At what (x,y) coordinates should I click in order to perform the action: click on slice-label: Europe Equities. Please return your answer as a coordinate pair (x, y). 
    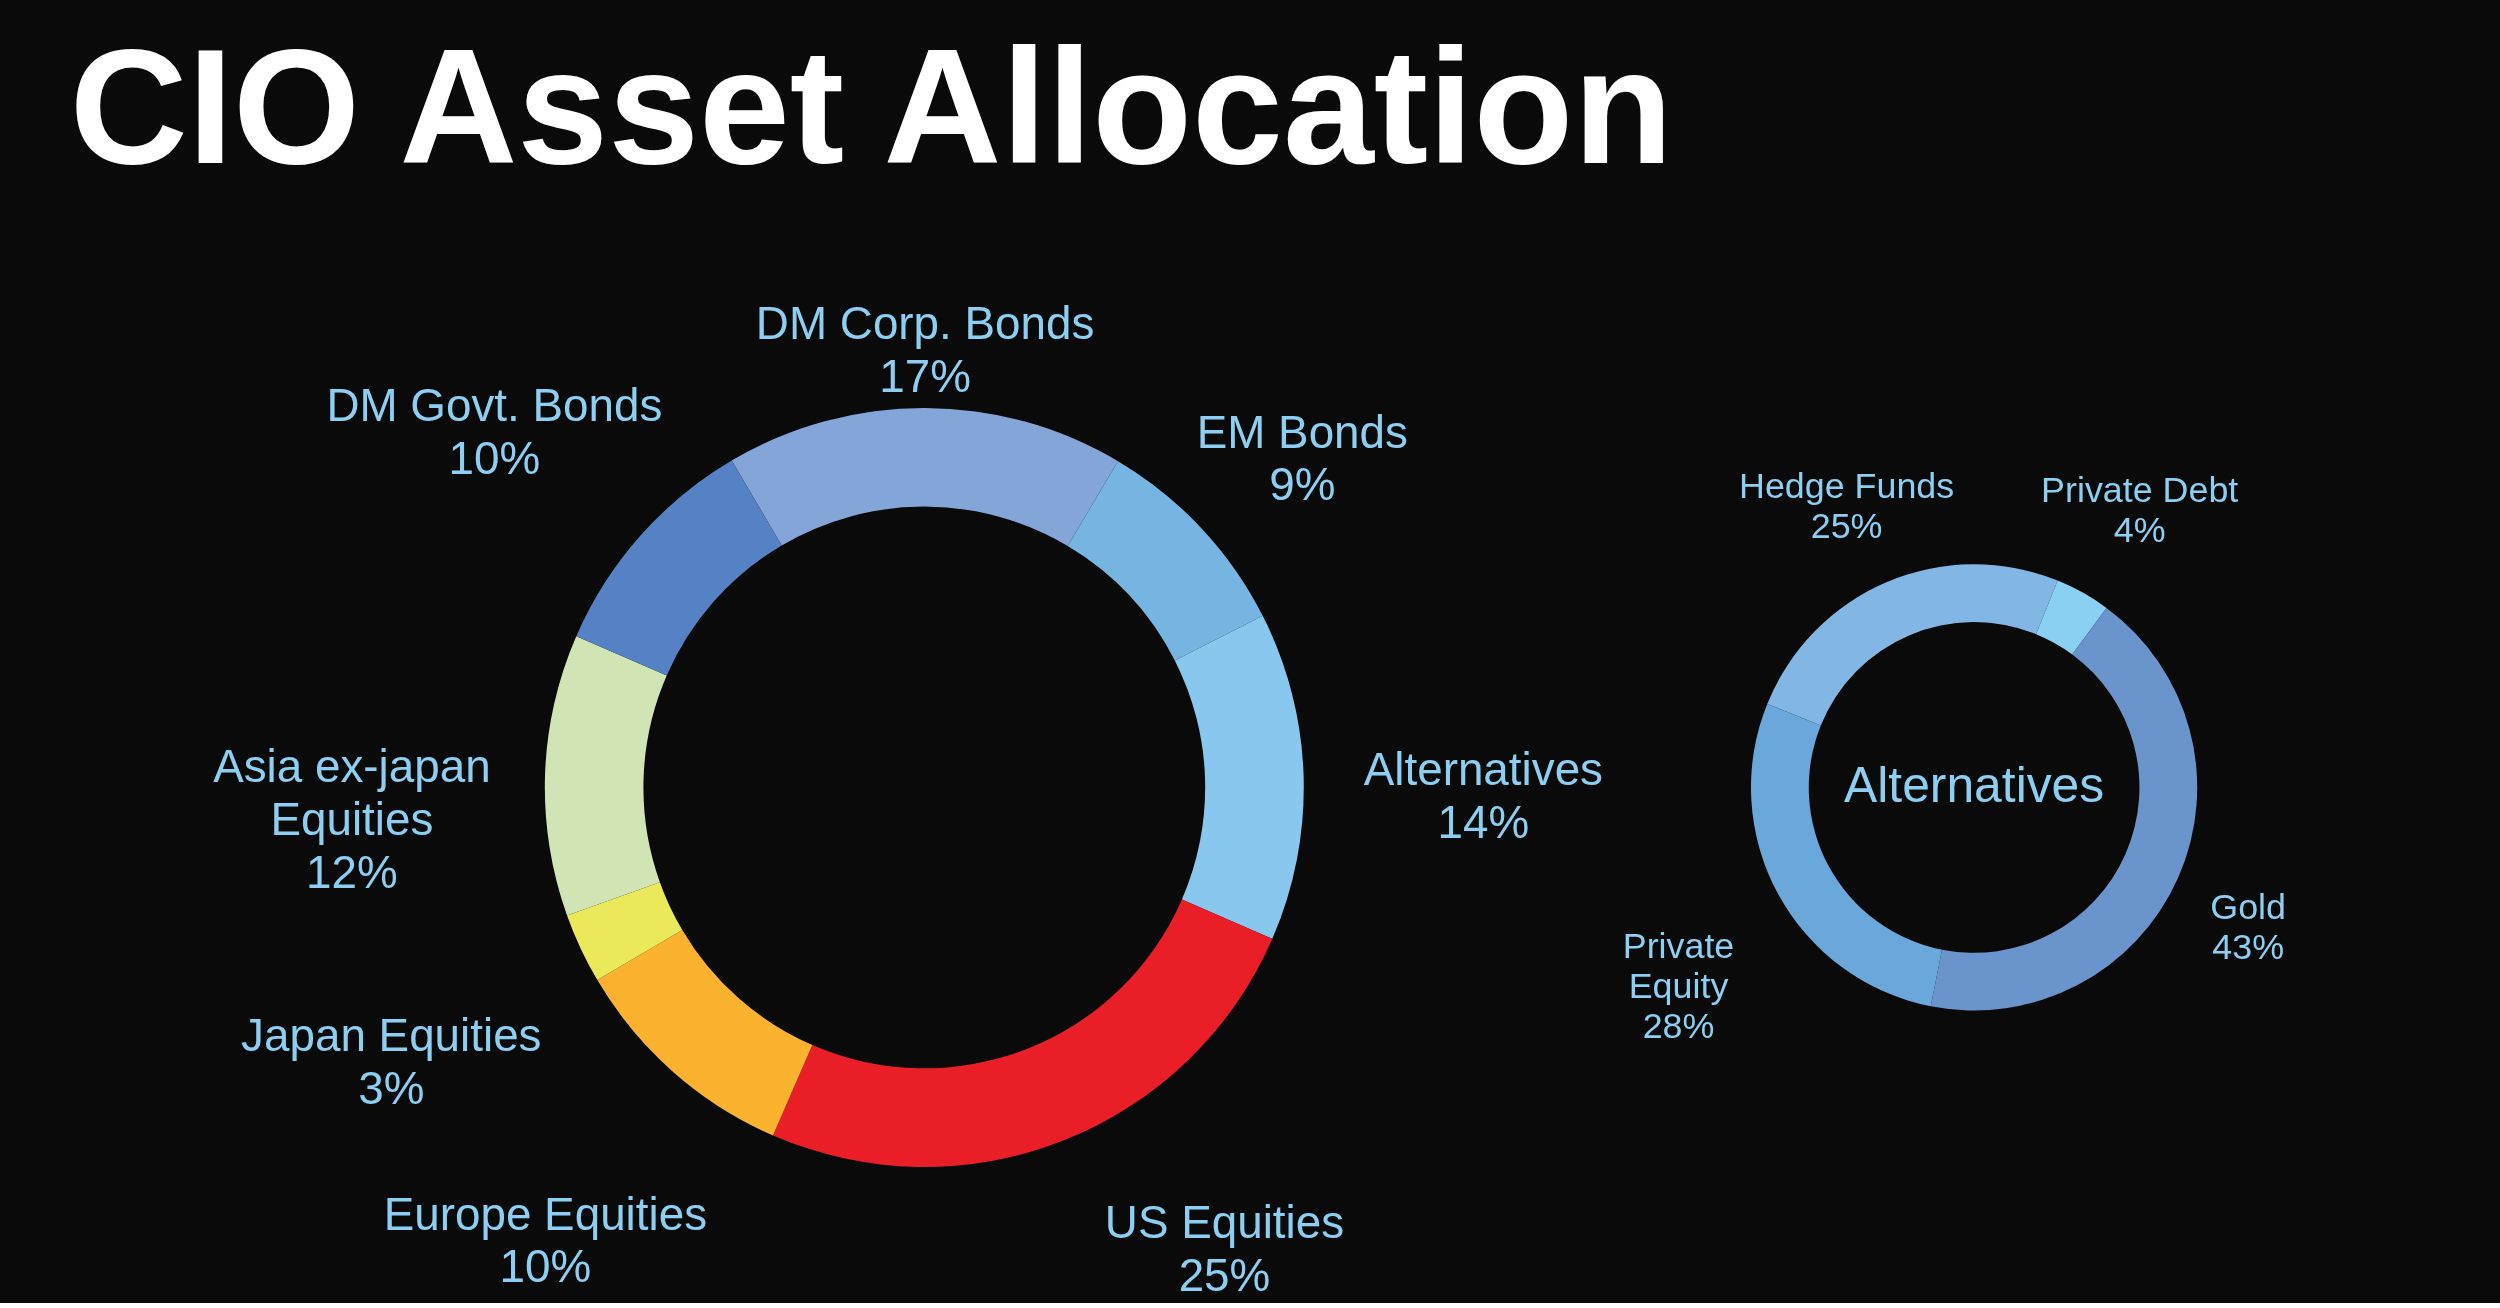
    Looking at the image, I should click on (545, 1214).